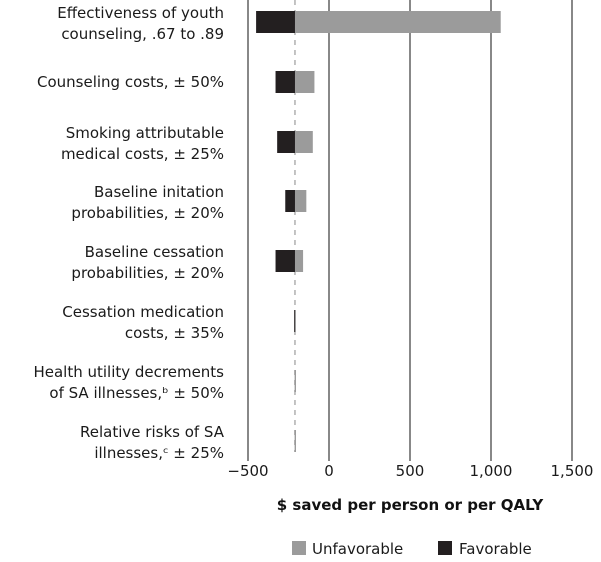  Describe the element at coordinates (152, 432) in the screenshot. I see `category-label-7-line-0: Relative risks of SA` at that location.